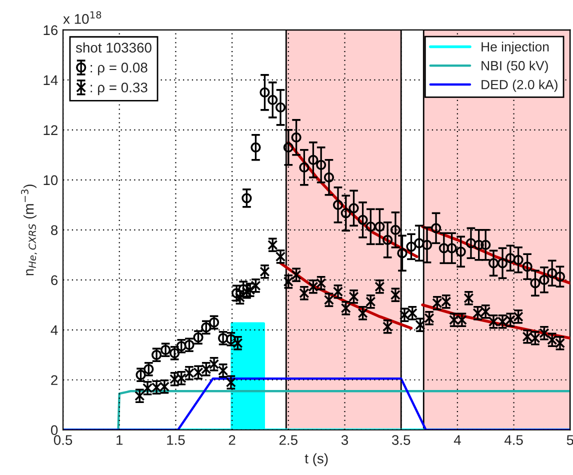 The width and height of the screenshot is (573, 475). What do you see at coordinates (119, 69) in the screenshot?
I see `legend-label: : ρ = 0.08` at bounding box center [119, 69].